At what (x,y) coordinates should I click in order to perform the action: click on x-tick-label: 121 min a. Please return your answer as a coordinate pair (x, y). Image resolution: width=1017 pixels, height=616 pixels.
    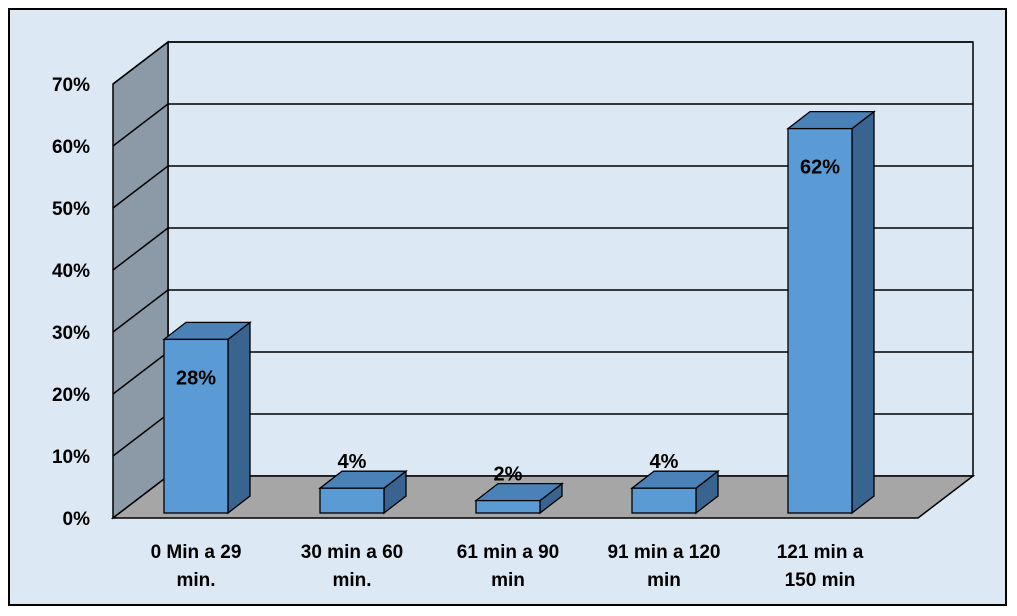
    Looking at the image, I should click on (820, 552).